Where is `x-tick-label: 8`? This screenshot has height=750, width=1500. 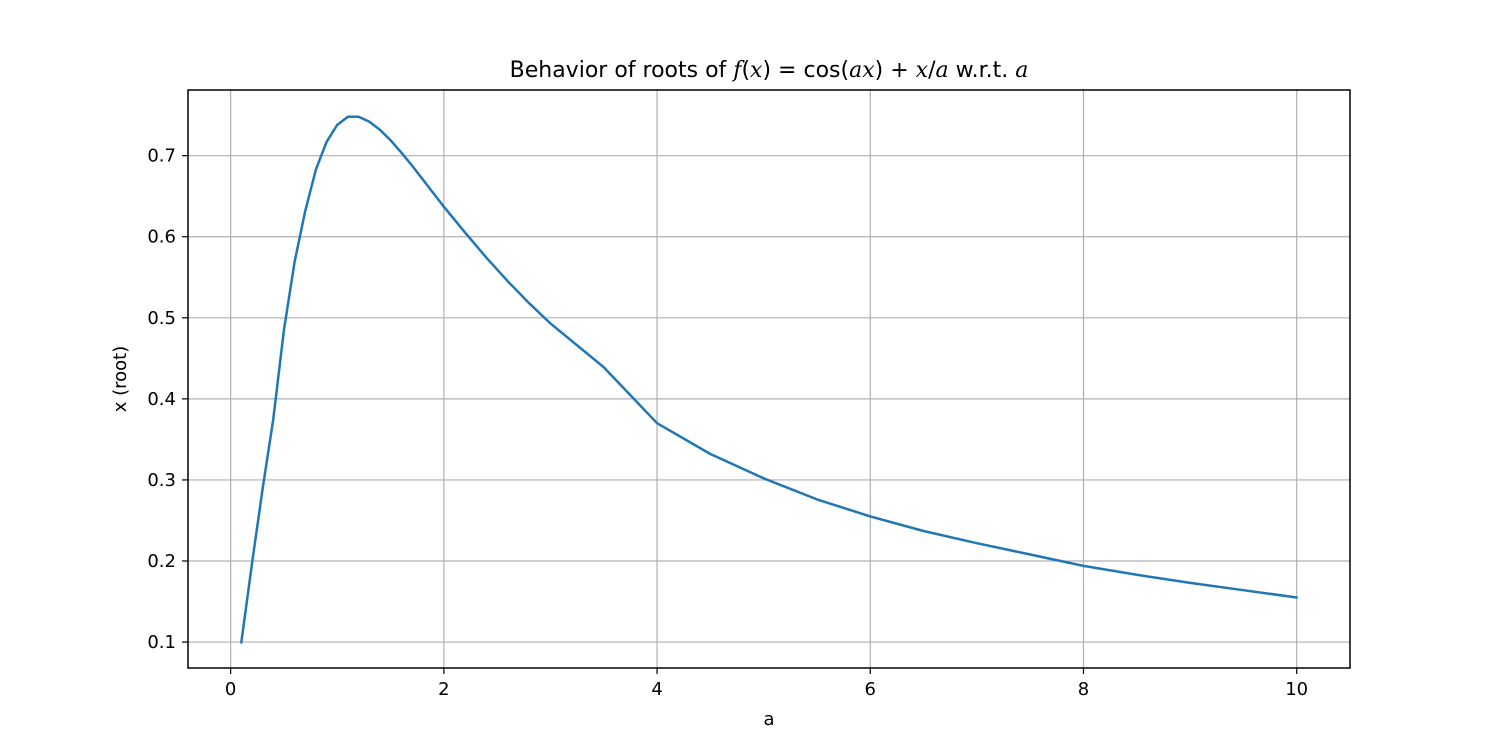
x-tick-label: 8 is located at coordinates (1083, 689).